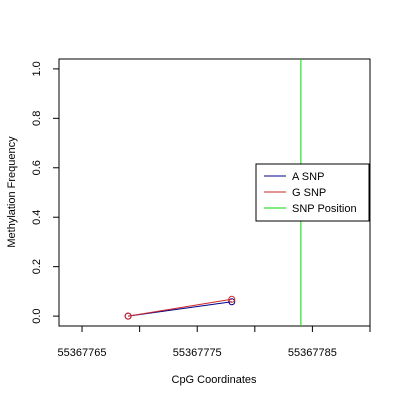  I want to click on legend-label-a-snp: A SNP, so click(308, 177).